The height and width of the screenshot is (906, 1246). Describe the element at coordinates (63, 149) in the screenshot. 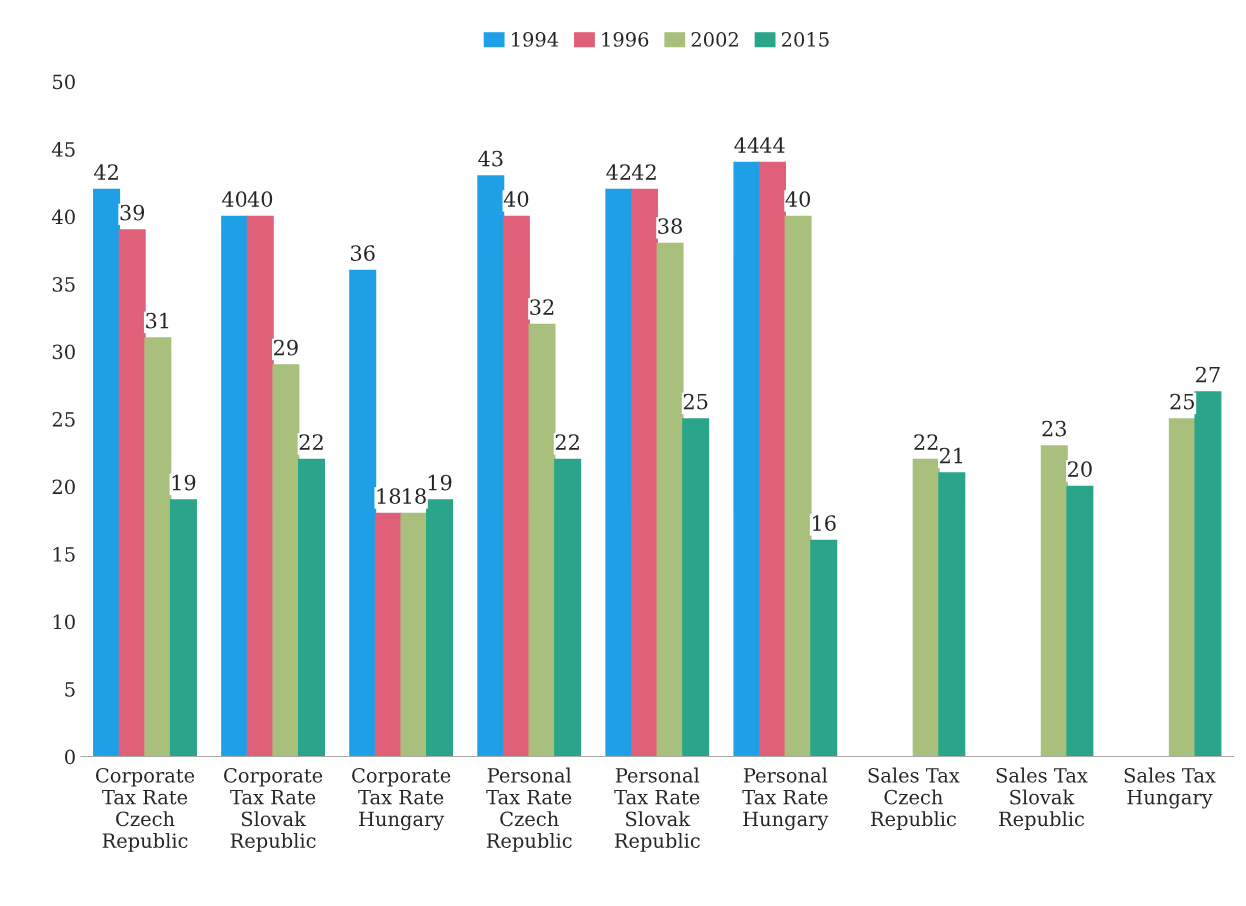

I see `y-tick-label: 45` at that location.